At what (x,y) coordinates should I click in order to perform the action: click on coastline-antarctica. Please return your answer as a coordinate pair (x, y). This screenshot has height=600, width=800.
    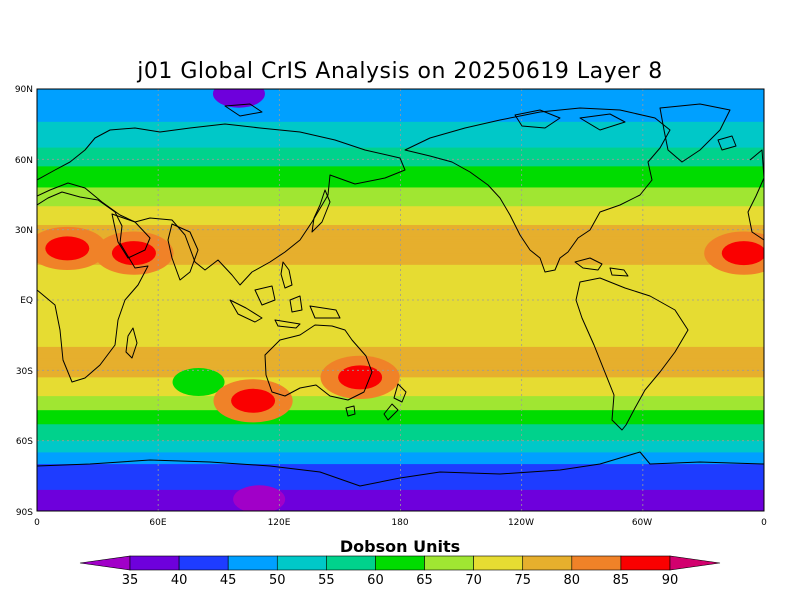
    Looking at the image, I should click on (400, 469).